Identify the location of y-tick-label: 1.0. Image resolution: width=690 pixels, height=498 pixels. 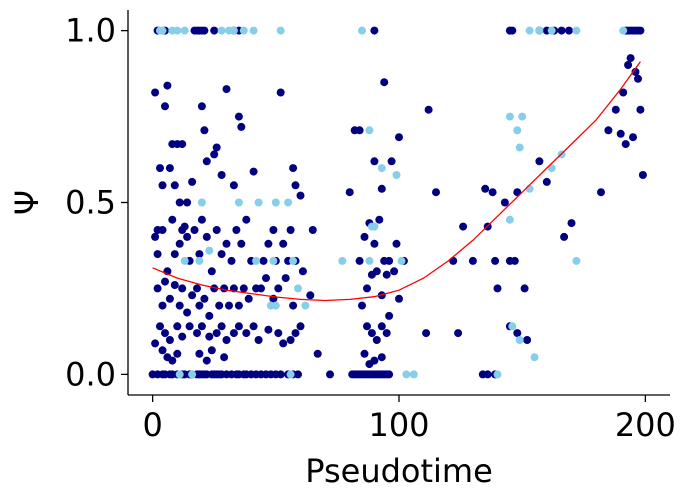
(90, 31).